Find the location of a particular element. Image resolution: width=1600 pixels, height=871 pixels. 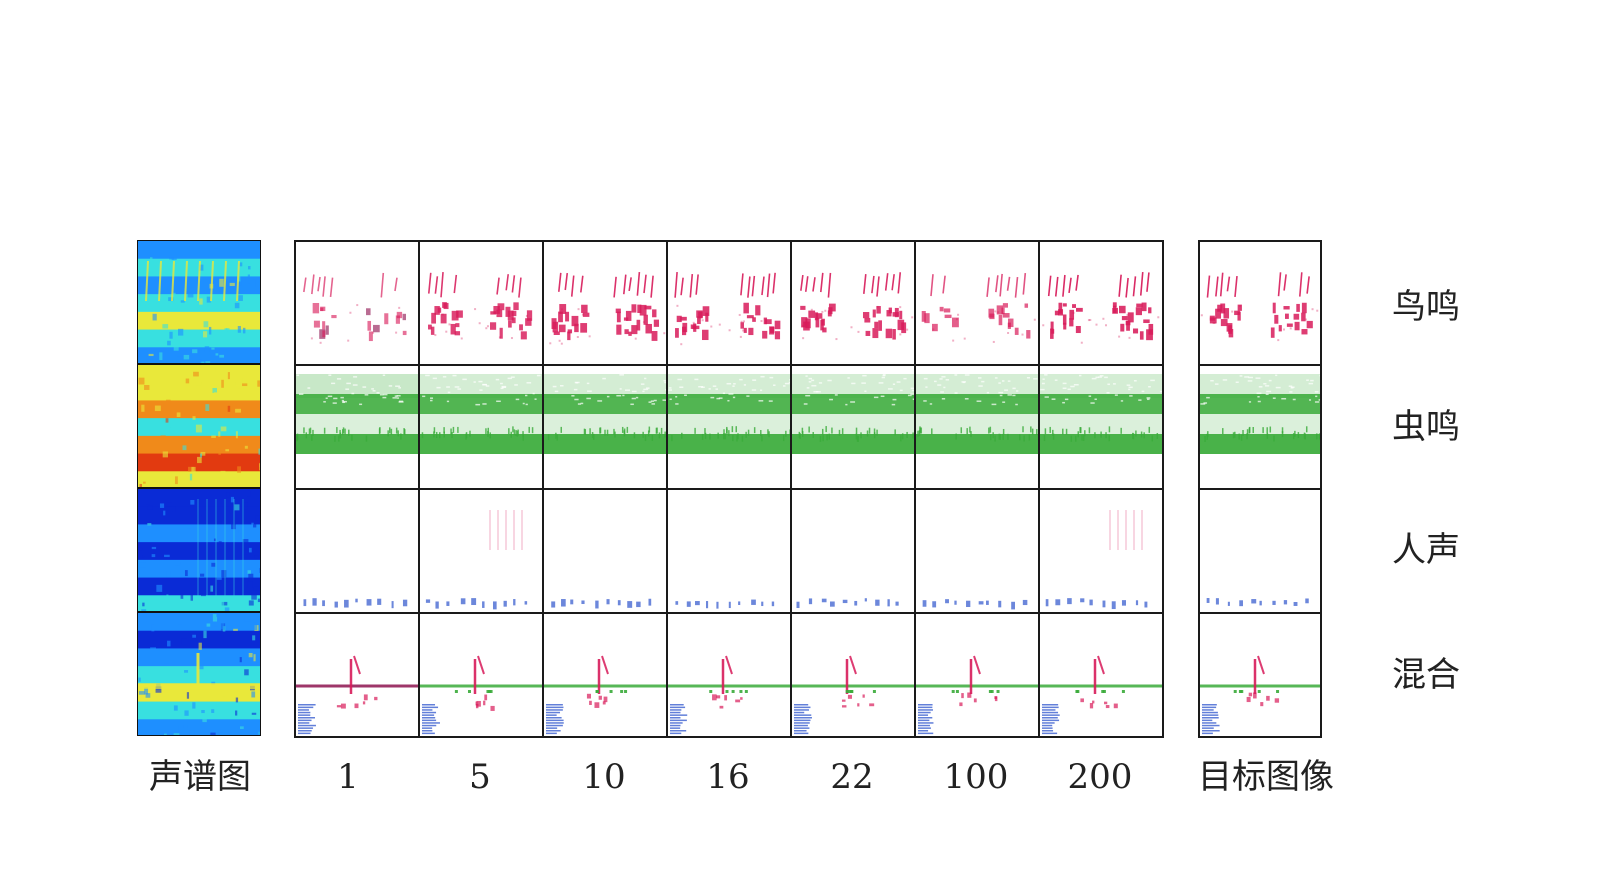

iteration-label-22: 22 is located at coordinates (852, 777).